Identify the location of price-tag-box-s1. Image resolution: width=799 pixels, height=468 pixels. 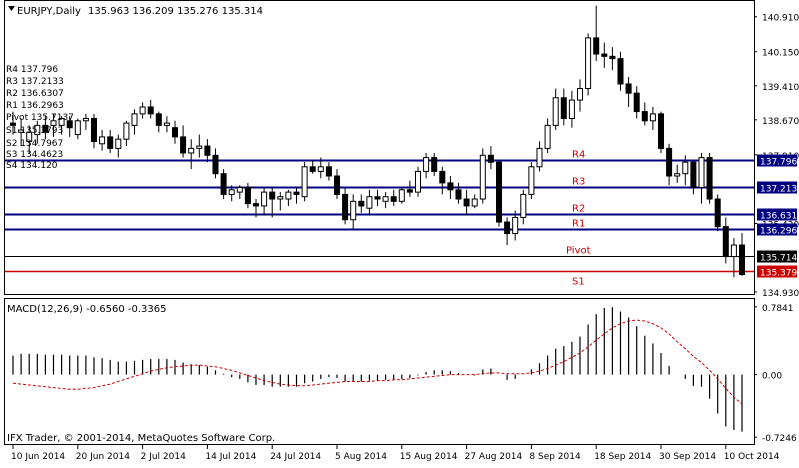
(777, 271).